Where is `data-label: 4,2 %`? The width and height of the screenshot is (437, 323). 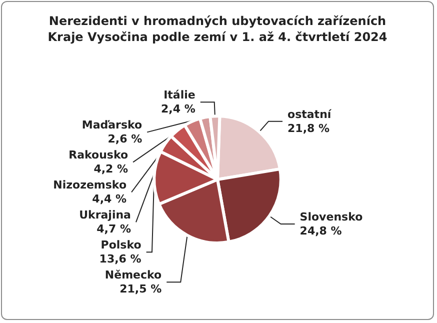 data-label: 4,2 % is located at coordinates (111, 169).